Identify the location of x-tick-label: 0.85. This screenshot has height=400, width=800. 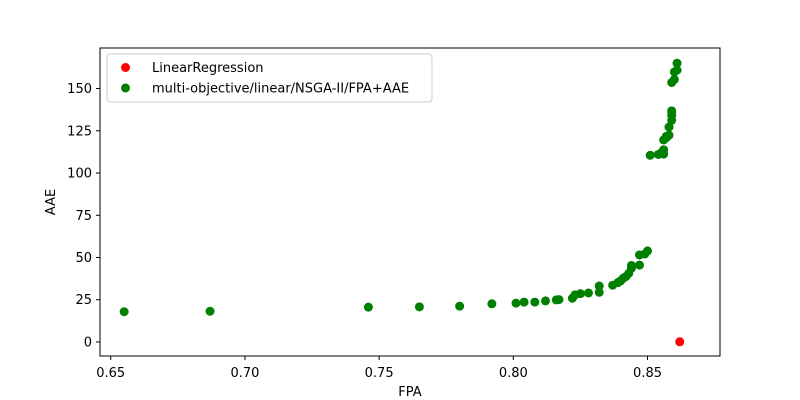
(647, 373).